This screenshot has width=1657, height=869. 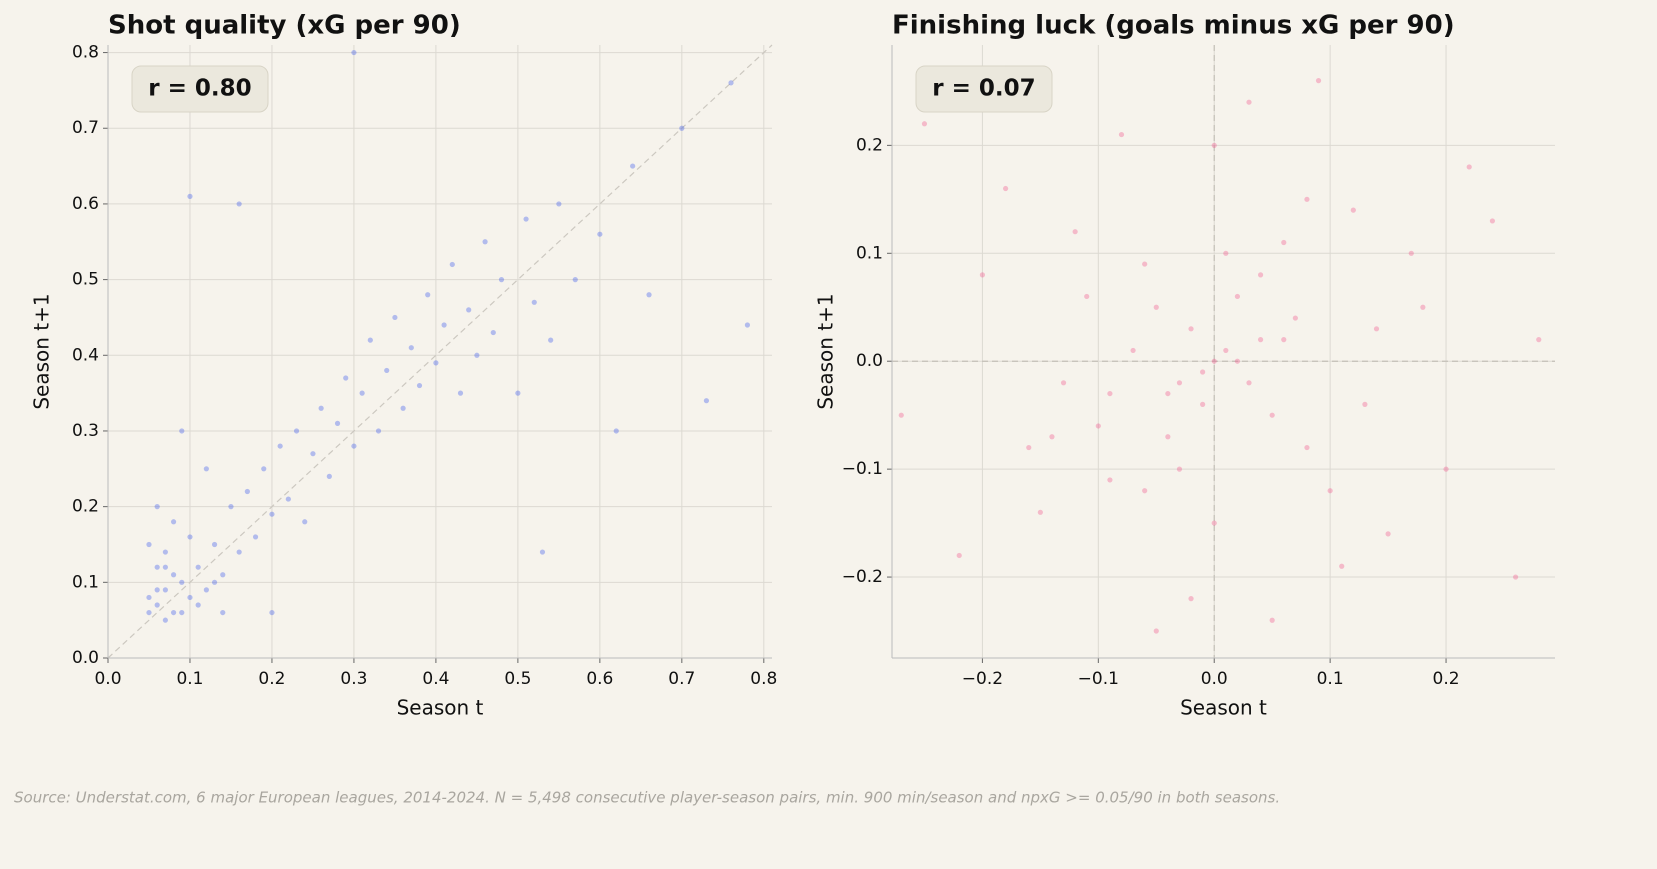 What do you see at coordinates (984, 89) in the screenshot?
I see `annotation-box` at bounding box center [984, 89].